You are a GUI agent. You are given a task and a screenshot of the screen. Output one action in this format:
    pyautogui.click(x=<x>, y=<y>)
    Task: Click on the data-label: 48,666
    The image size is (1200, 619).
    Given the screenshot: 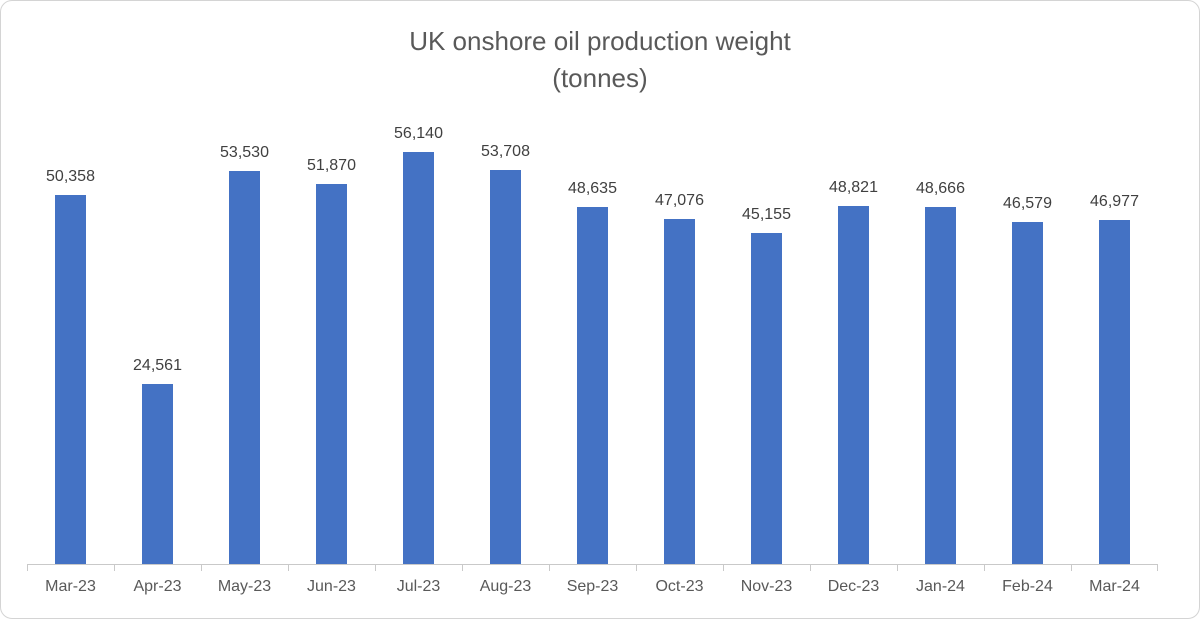 What is the action you would take?
    pyautogui.click(x=940, y=189)
    